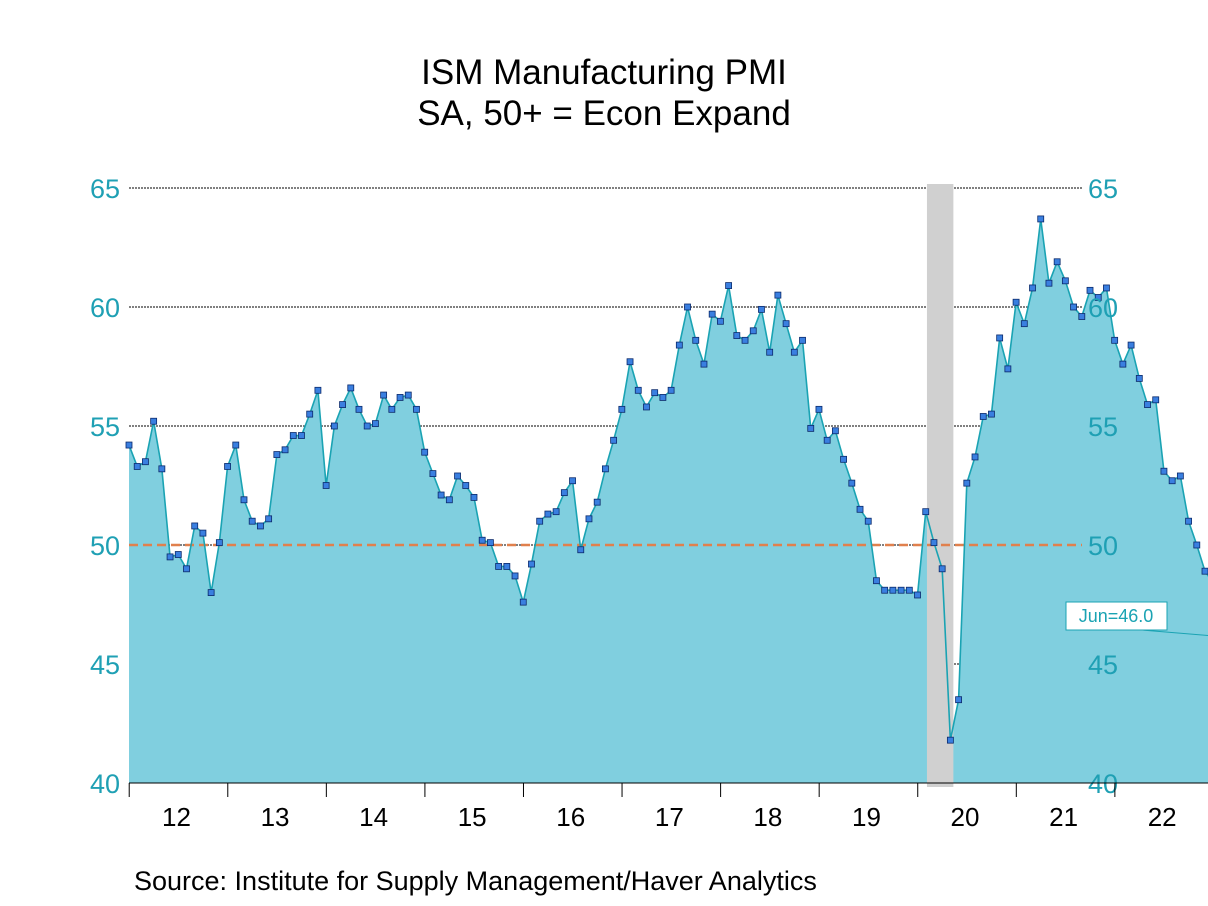  I want to click on x-tick-label: 19, so click(866, 817).